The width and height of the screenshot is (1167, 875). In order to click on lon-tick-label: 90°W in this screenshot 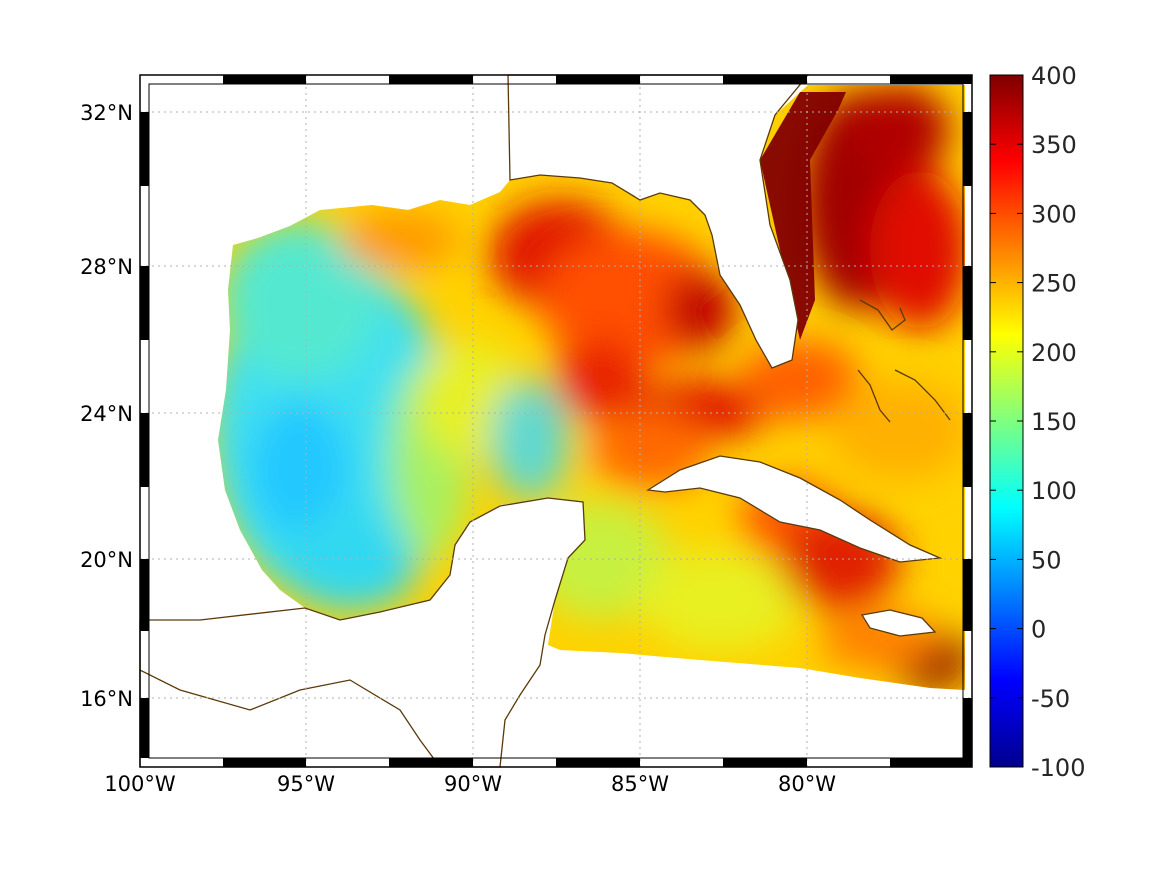, I will do `click(473, 784)`.